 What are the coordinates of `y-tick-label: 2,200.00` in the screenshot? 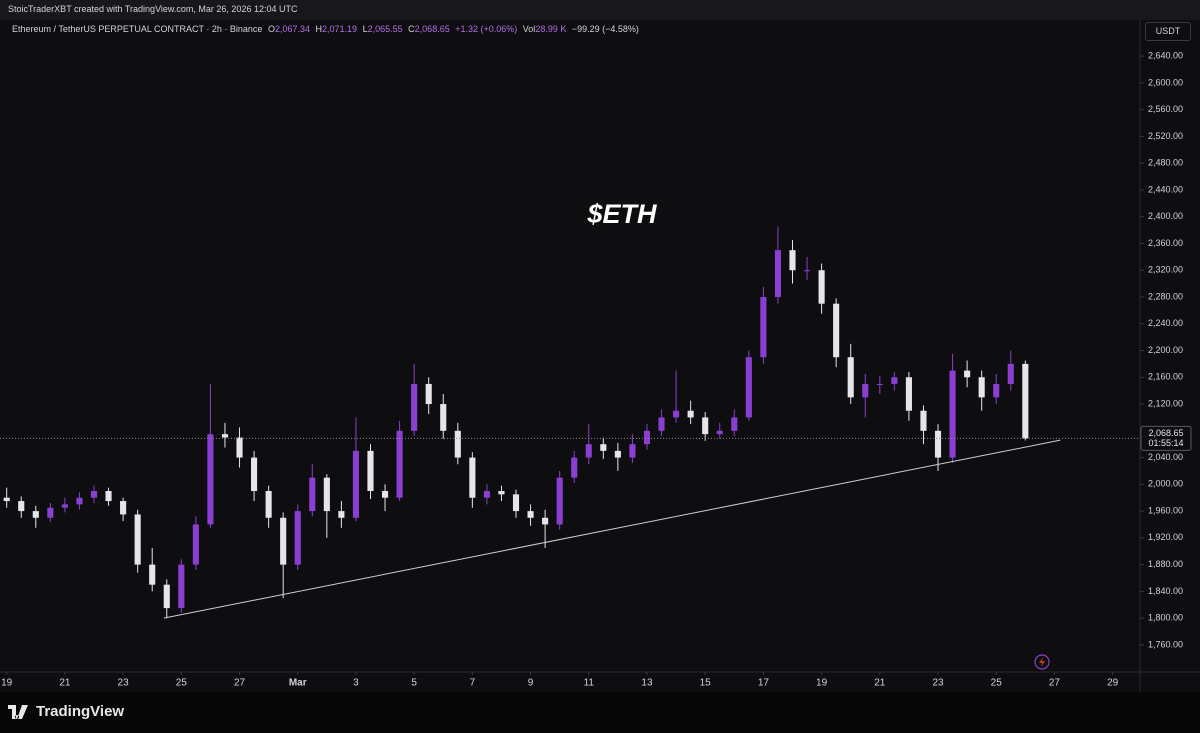 It's located at (1165, 350).